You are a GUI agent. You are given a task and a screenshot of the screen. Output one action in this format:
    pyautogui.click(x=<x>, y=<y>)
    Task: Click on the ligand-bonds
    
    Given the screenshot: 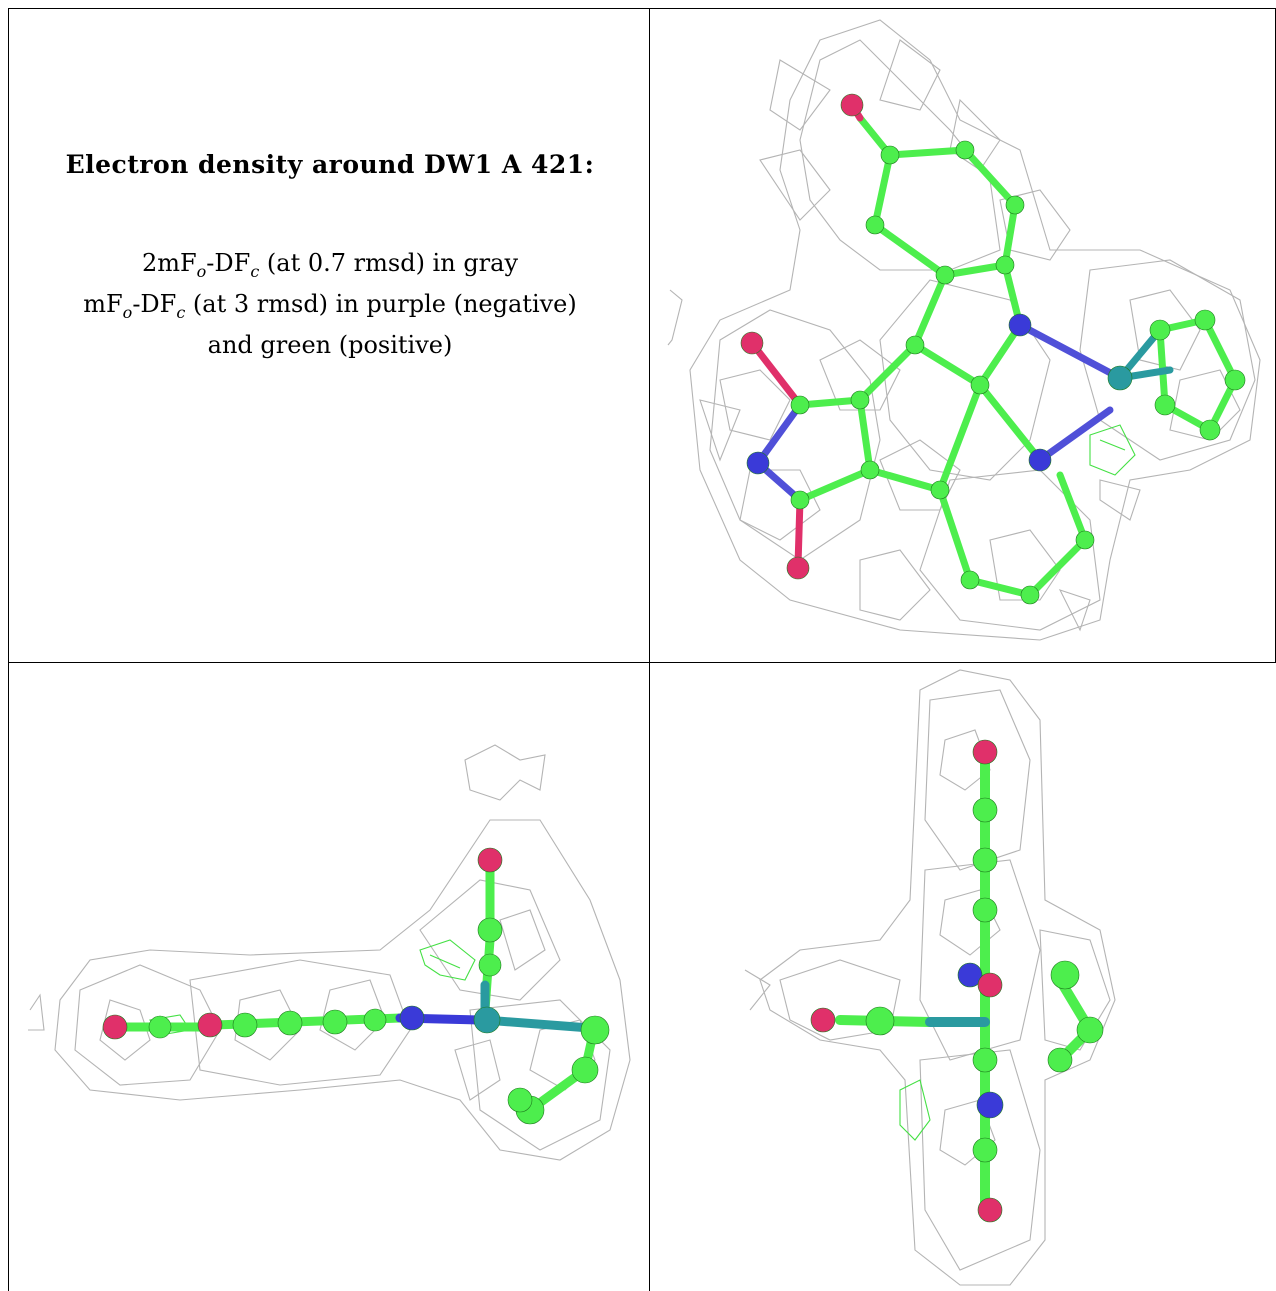 What is the action you would take?
    pyautogui.click(x=993, y=350)
    